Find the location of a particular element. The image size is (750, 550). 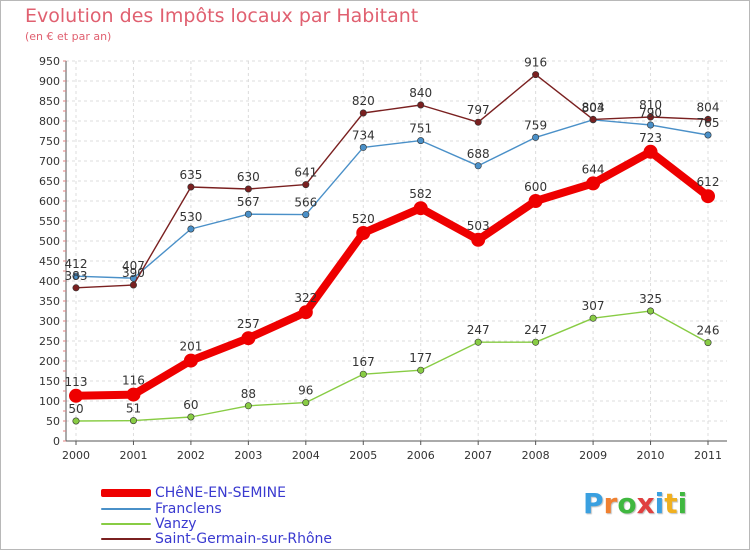

data-label-saint-germain-sur-rhone: 635 is located at coordinates (190, 175).